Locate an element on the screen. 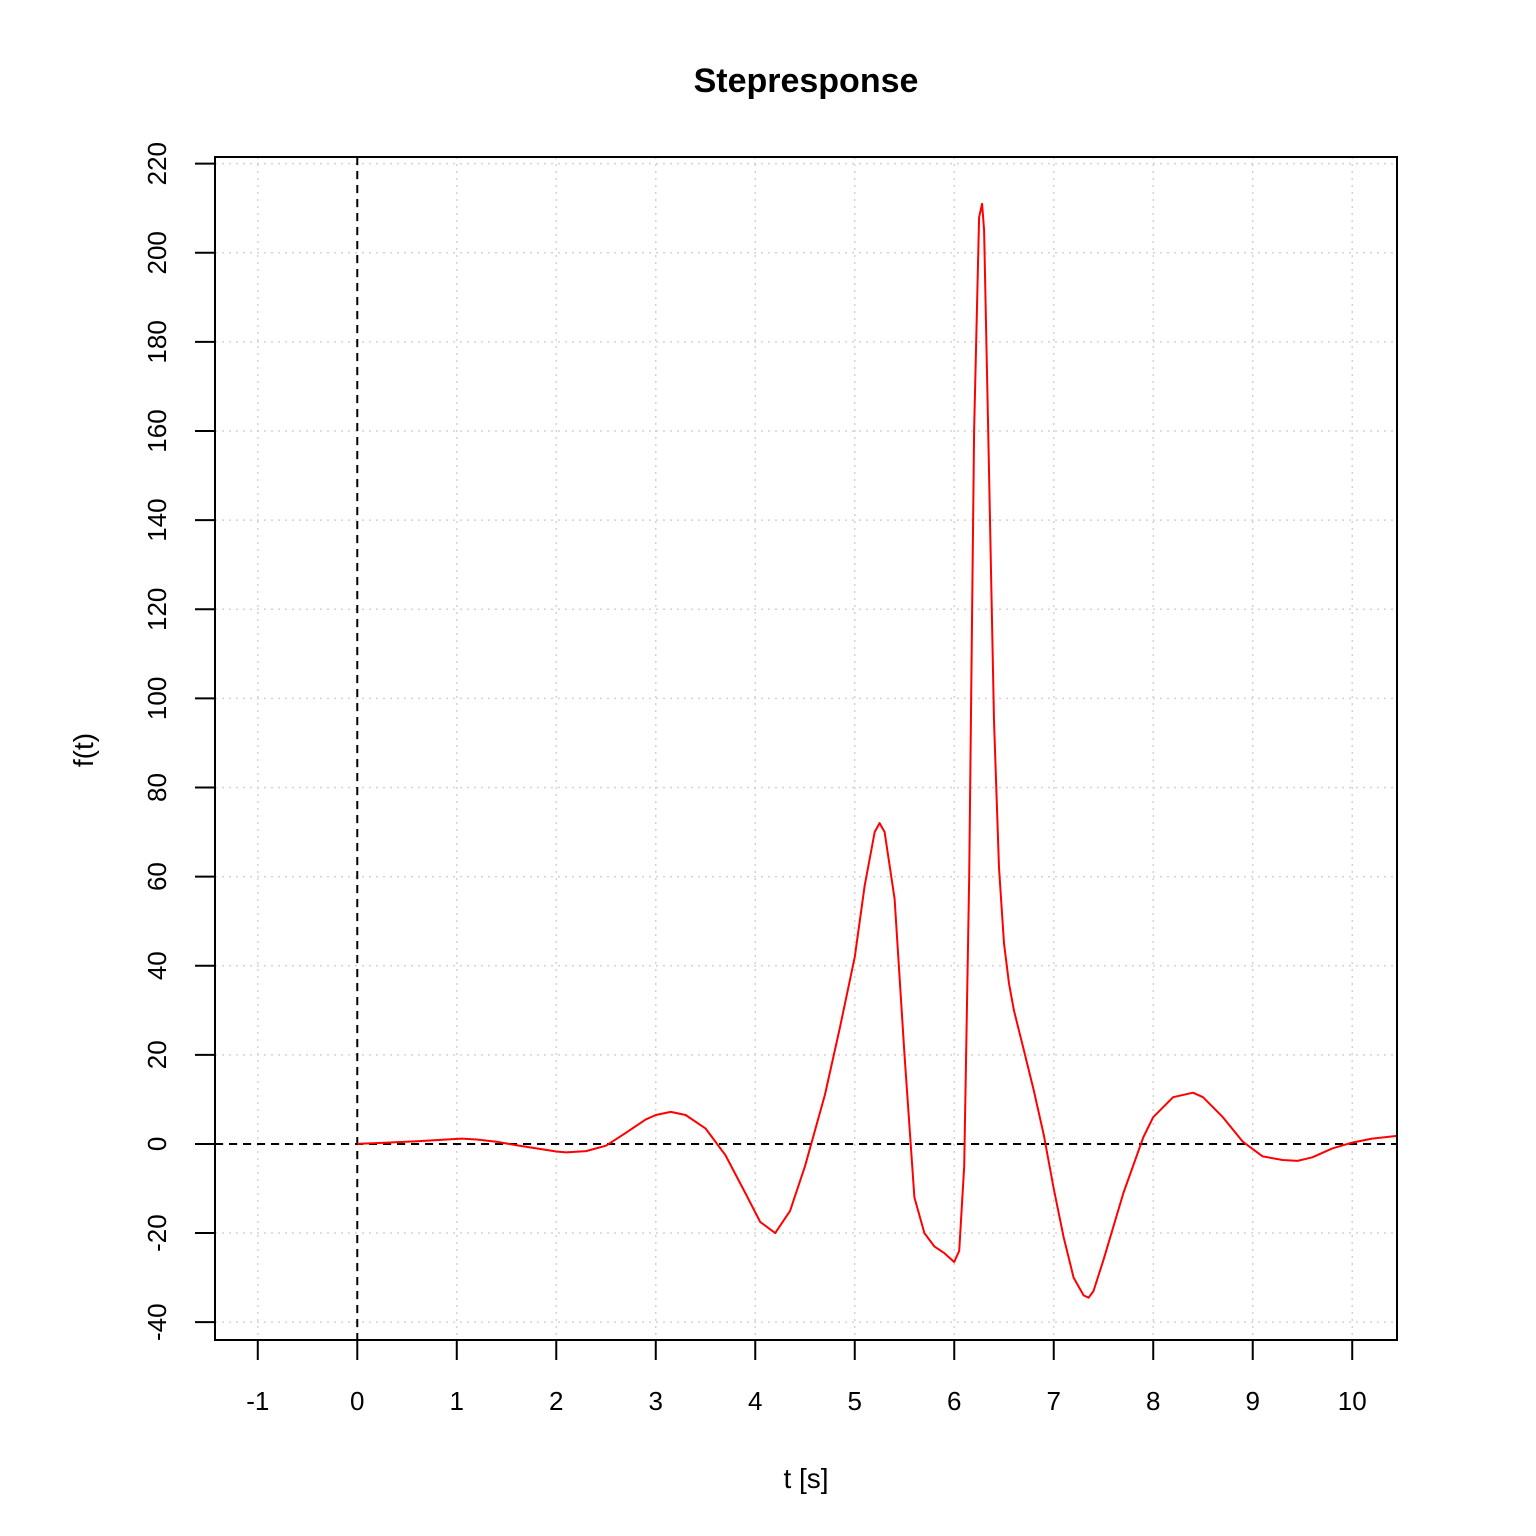 This screenshot has width=1536, height=1536. y-tick-label: 140 is located at coordinates (157, 519).